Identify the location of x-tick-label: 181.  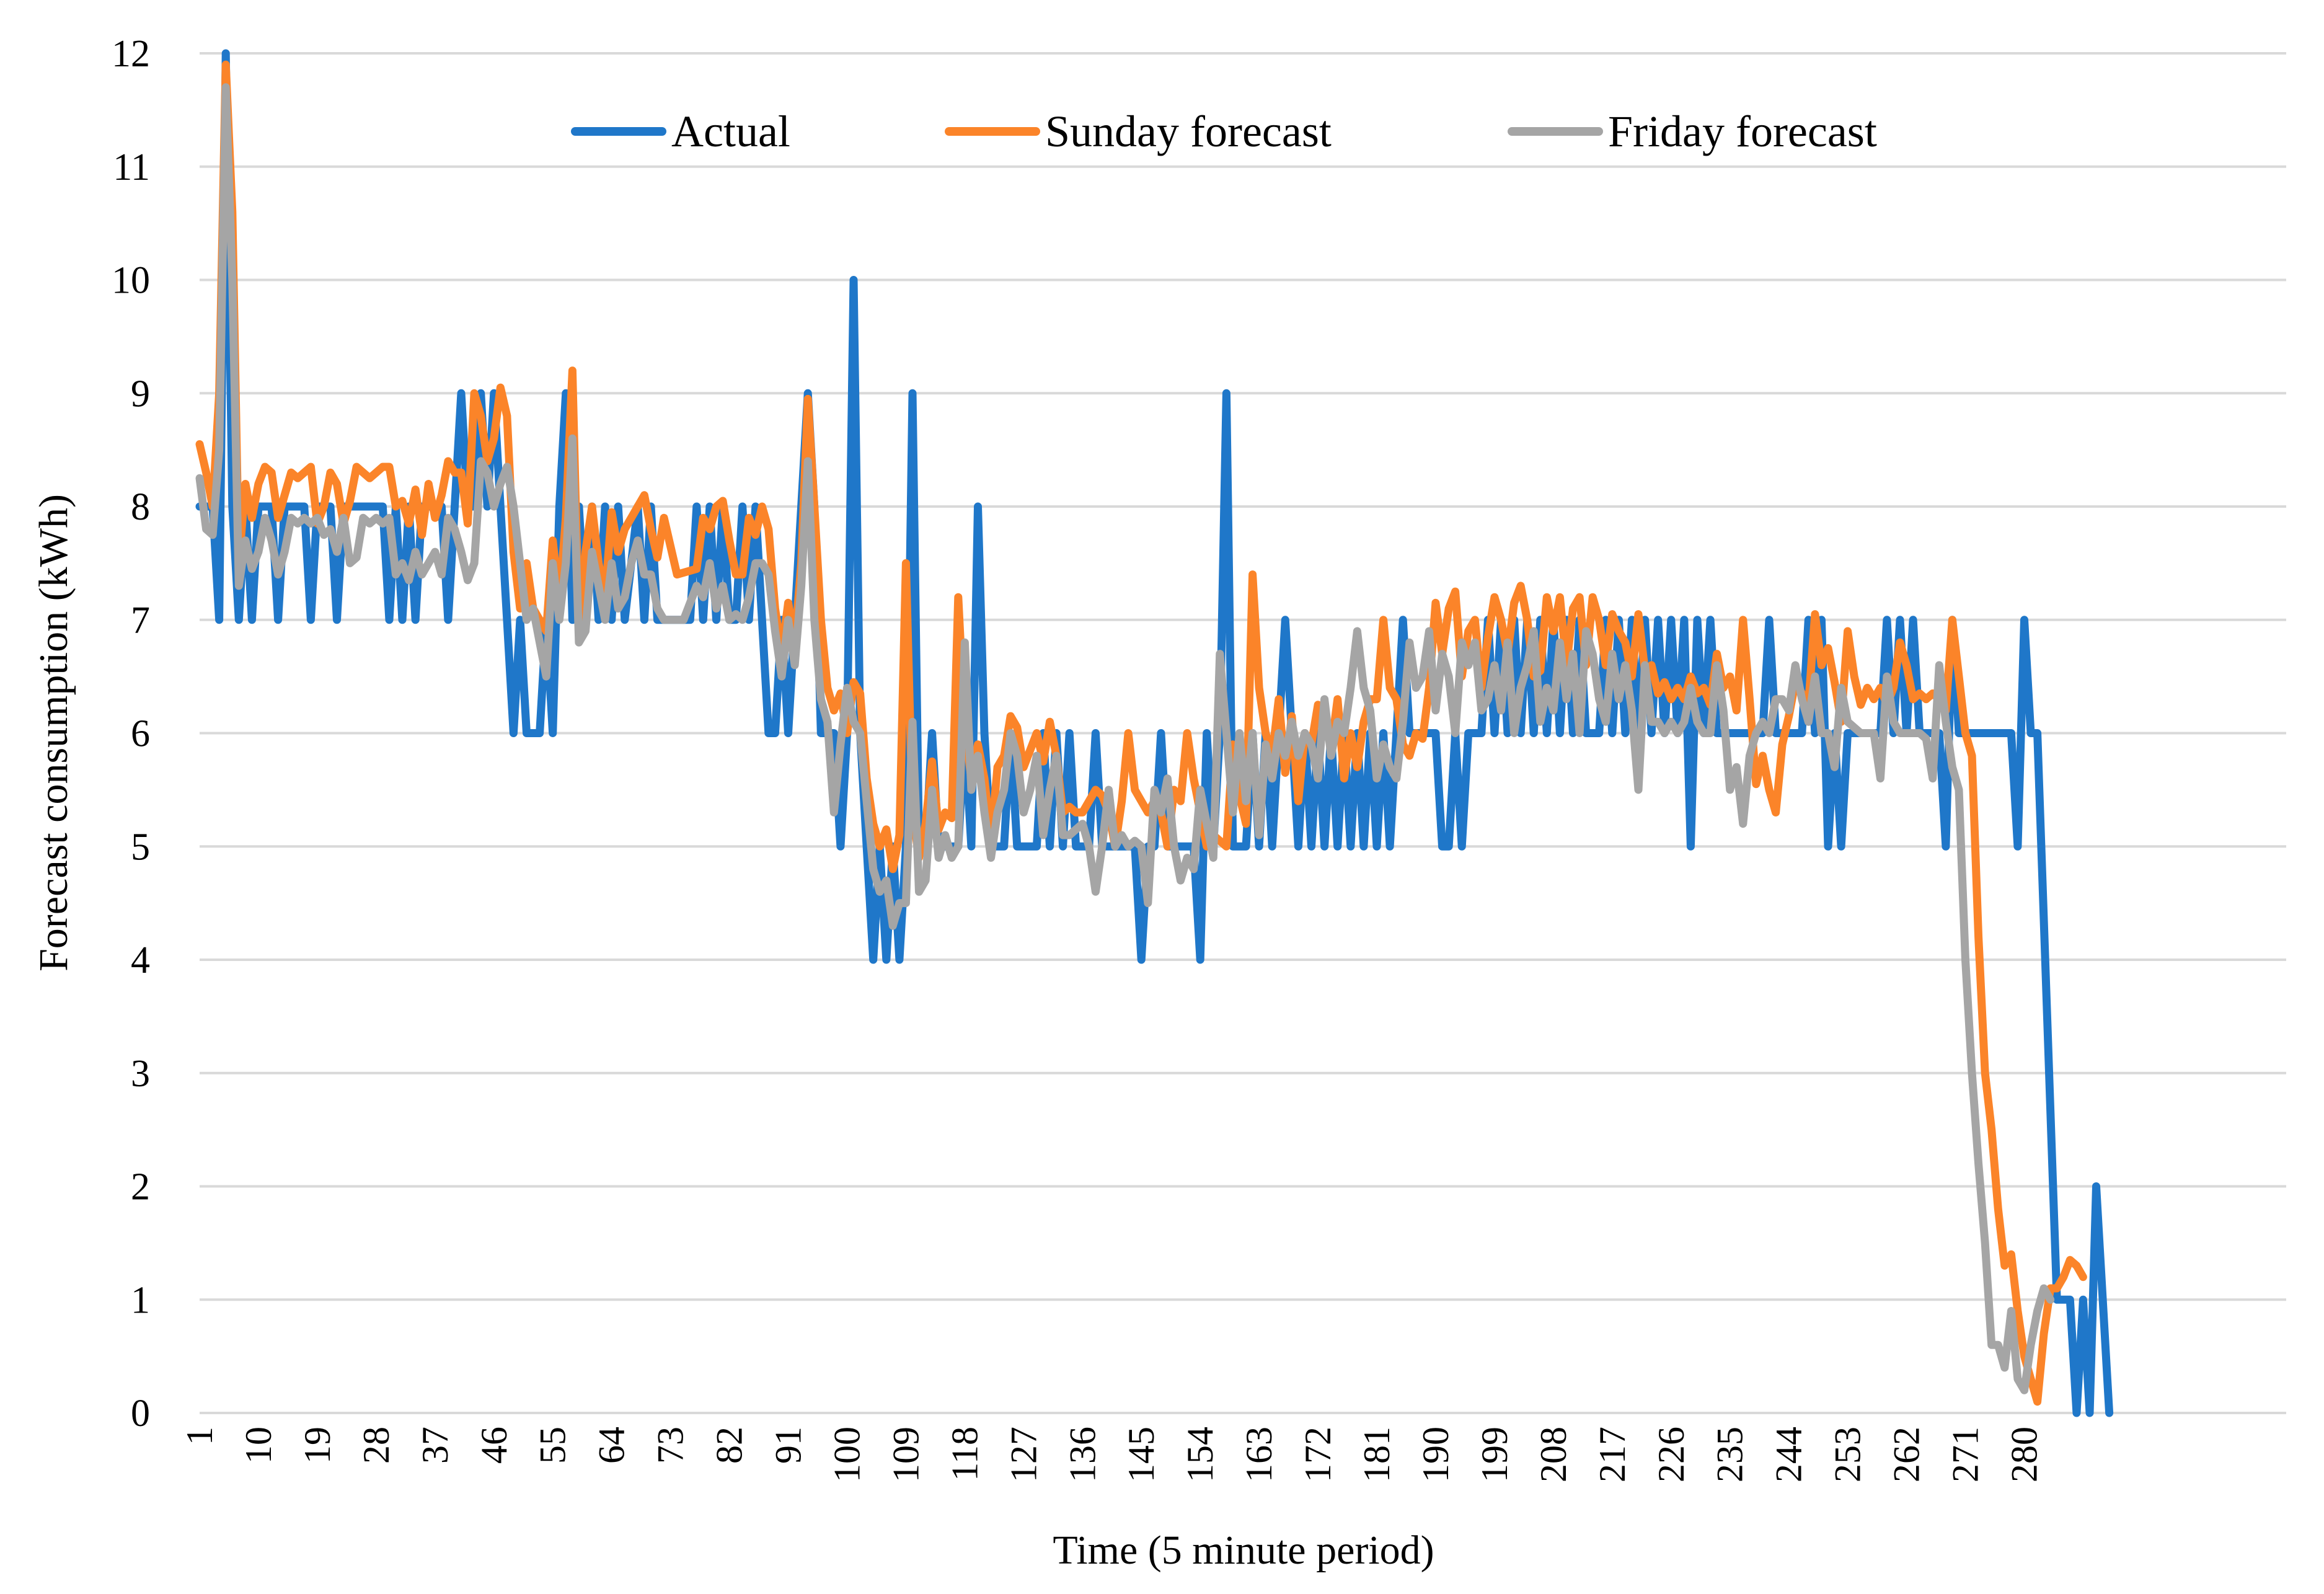
(1376, 1454).